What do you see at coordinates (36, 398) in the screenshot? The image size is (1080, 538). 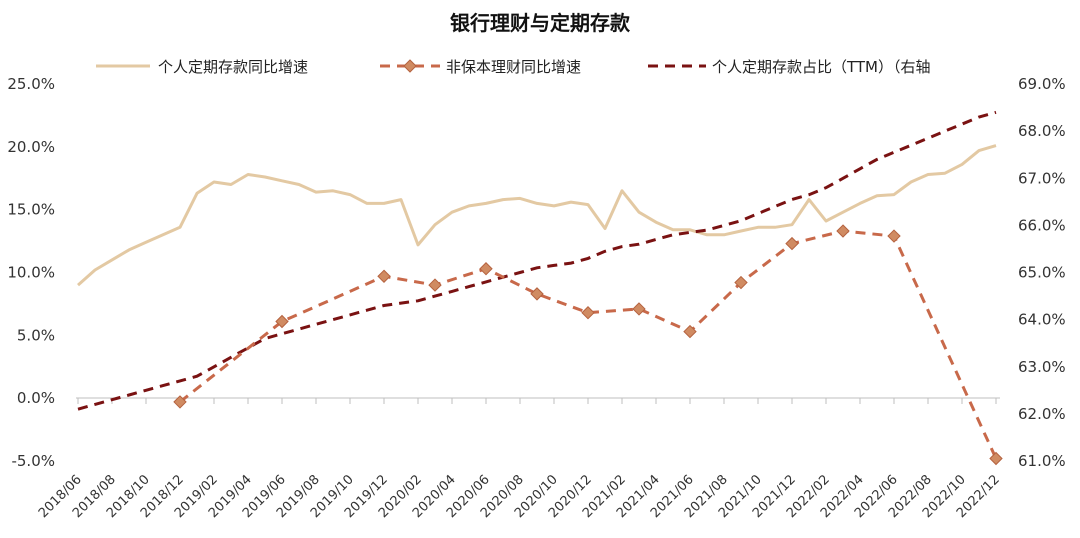 I see `left-tick-label: 0.0%` at bounding box center [36, 398].